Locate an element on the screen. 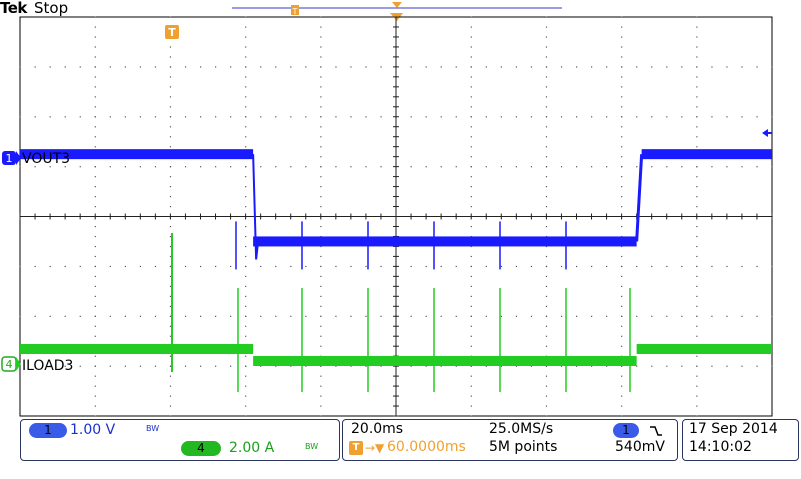 The height and width of the screenshot is (479, 801). delay-arrow-icon: →▼ is located at coordinates (375, 448).